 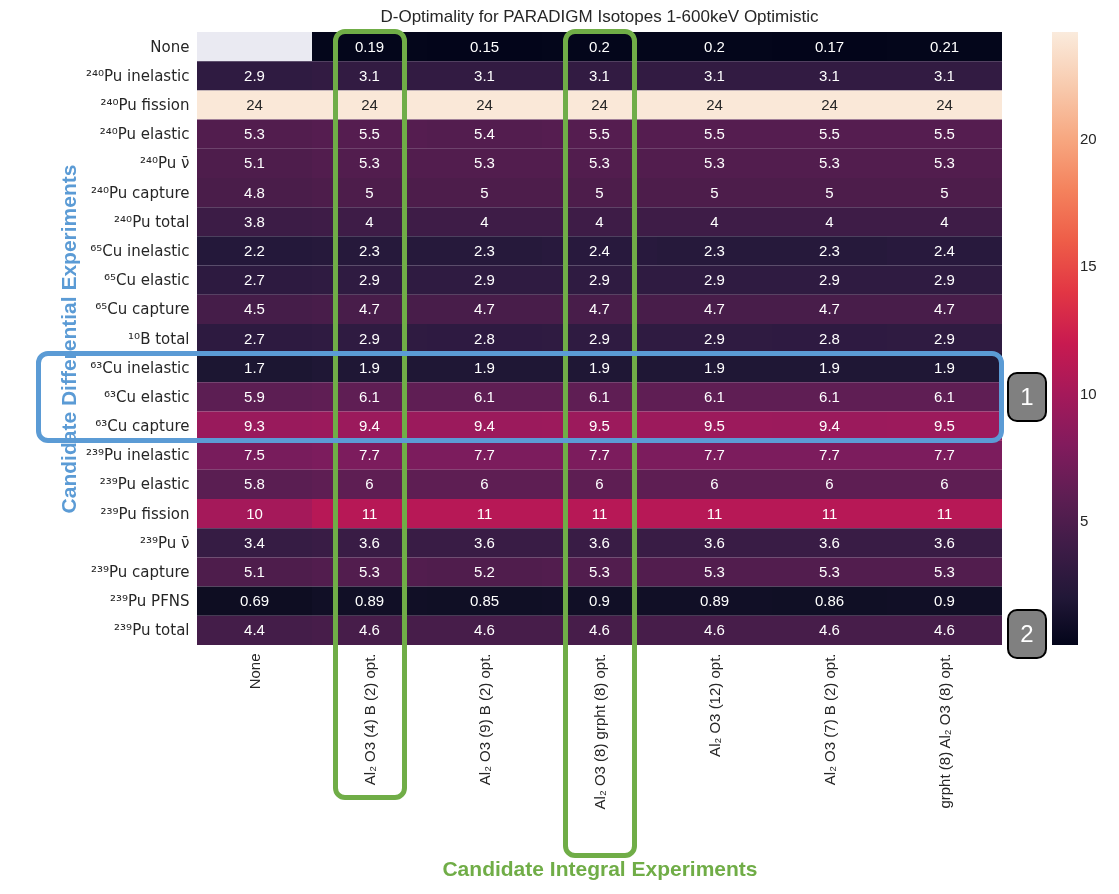 What do you see at coordinates (1088, 139) in the screenshot?
I see `color-bar-label: 20` at bounding box center [1088, 139].